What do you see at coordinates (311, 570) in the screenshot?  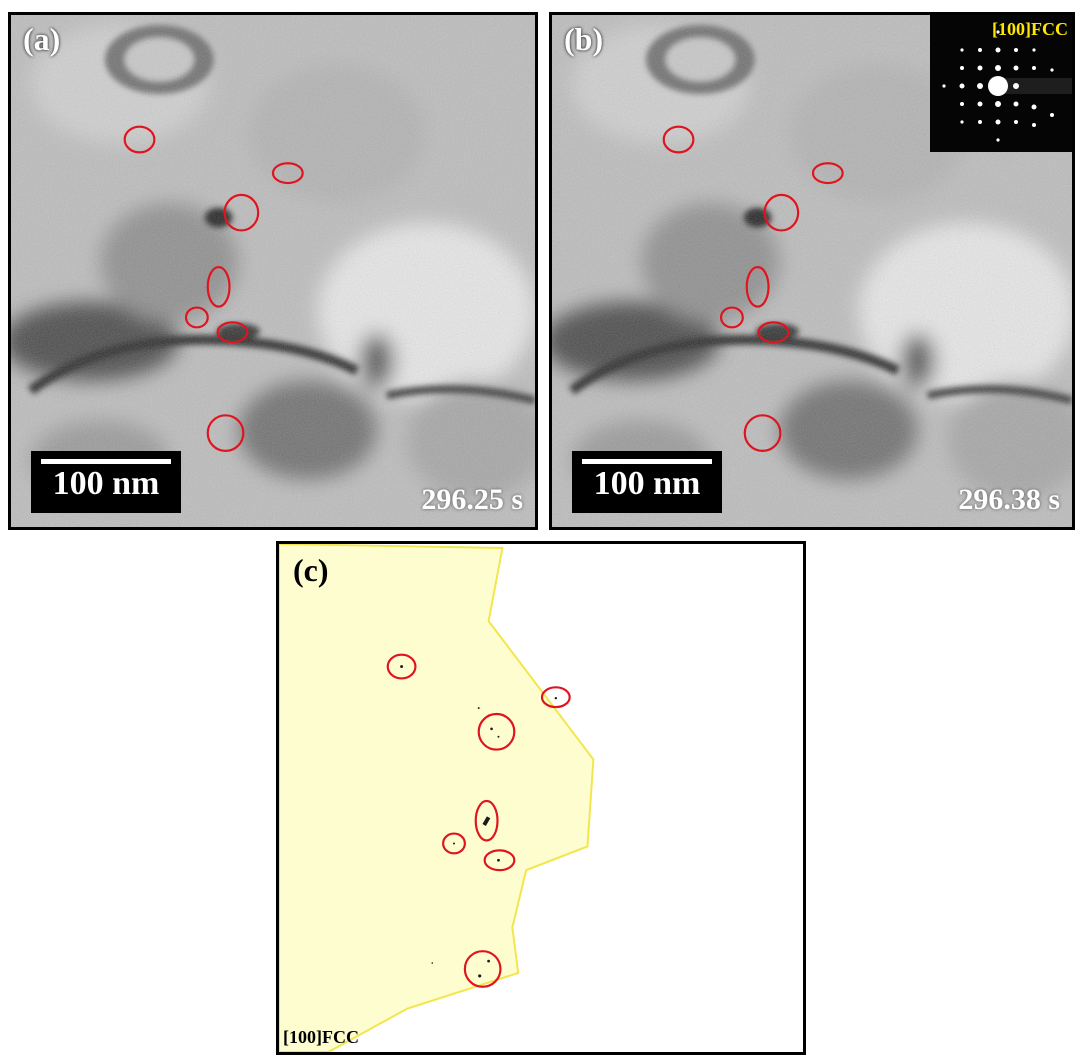 I see `panel-label-c: (c)` at bounding box center [311, 570].